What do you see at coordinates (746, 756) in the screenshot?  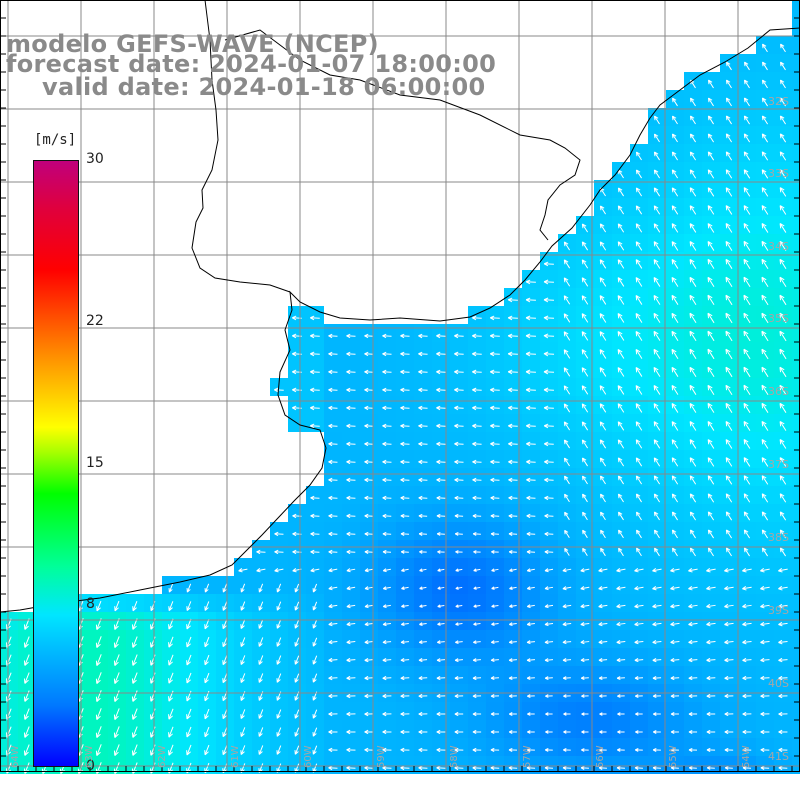 I see `longitude-label: 54W` at bounding box center [746, 756].